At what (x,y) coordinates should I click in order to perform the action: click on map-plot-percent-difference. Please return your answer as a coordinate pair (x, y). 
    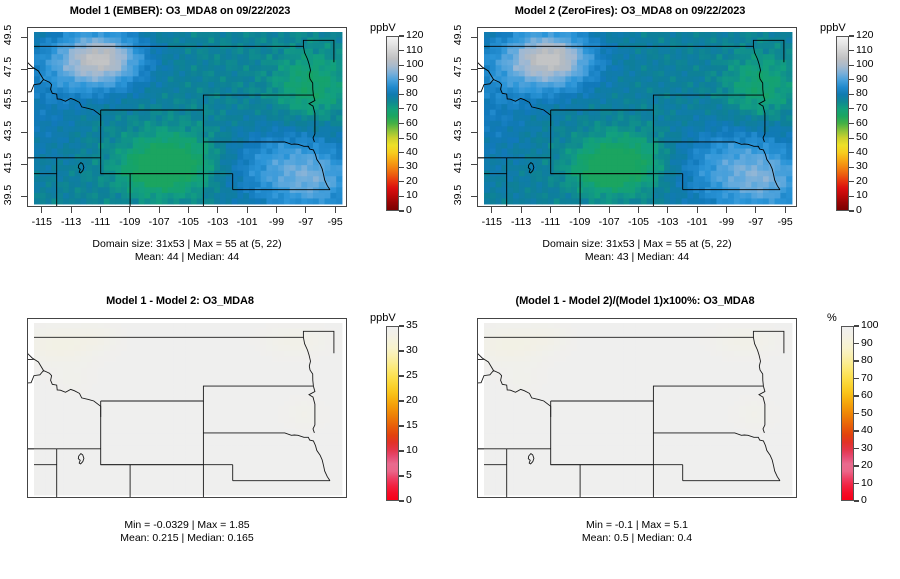
    Looking at the image, I should click on (637, 408).